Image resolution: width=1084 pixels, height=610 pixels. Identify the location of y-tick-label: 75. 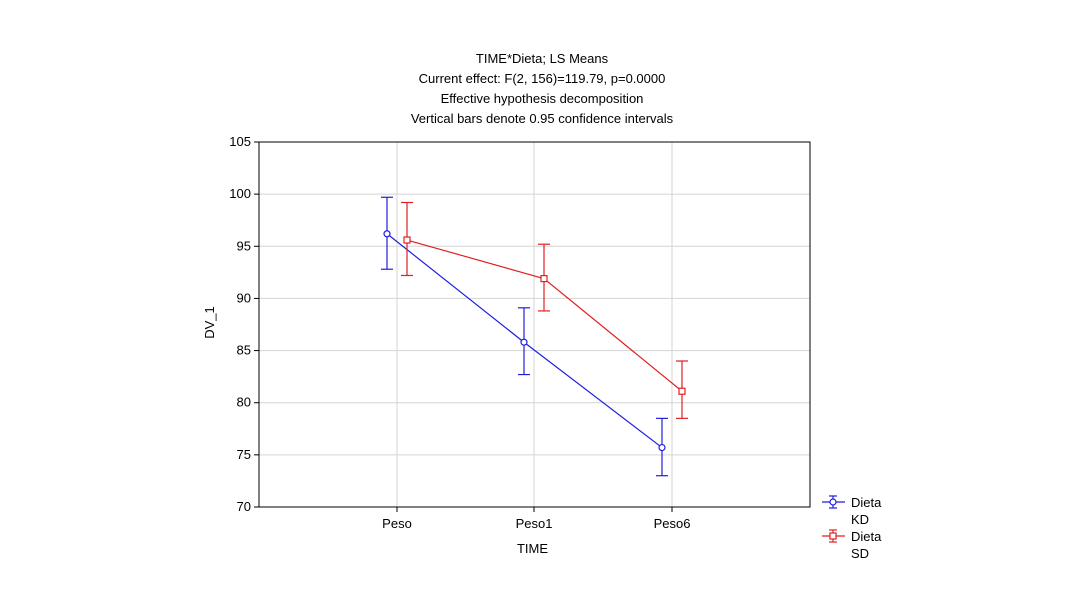
(244, 454).